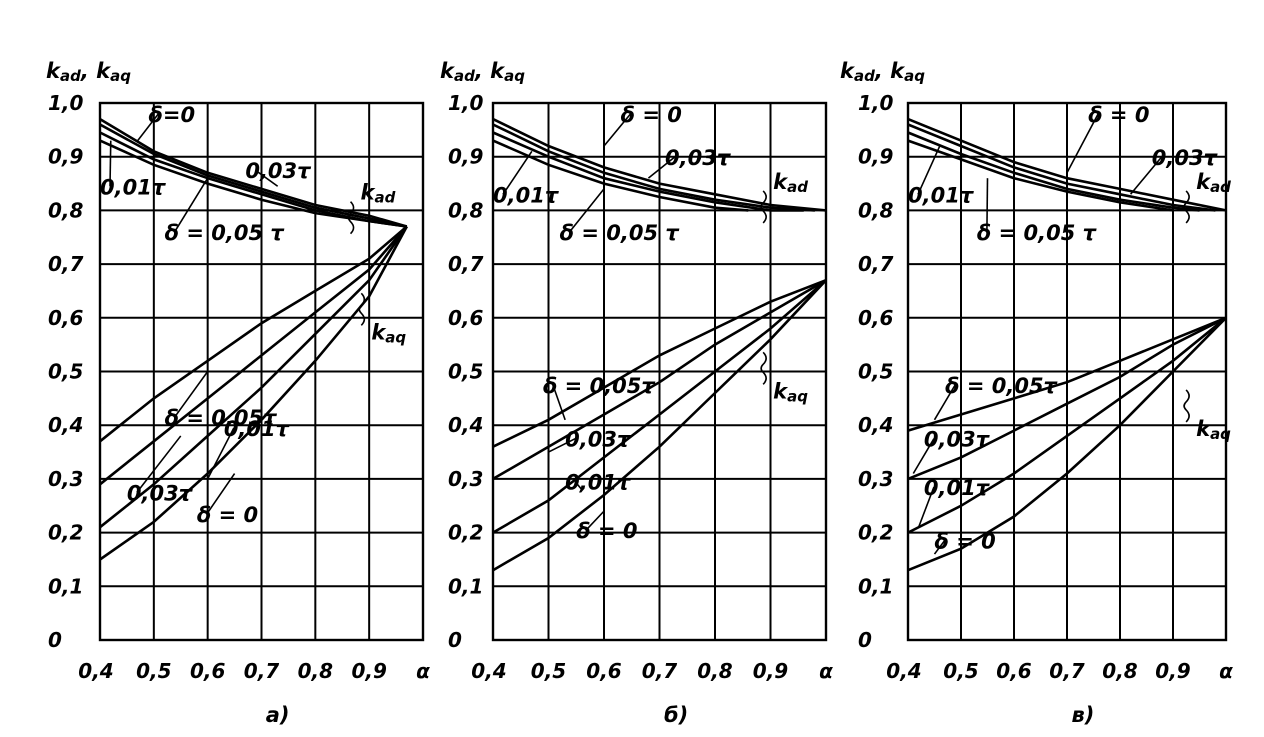 The height and width of the screenshot is (737, 1264). What do you see at coordinates (65, 372) in the screenshot?
I see `y-tick-label: 0,5` at bounding box center [65, 372].